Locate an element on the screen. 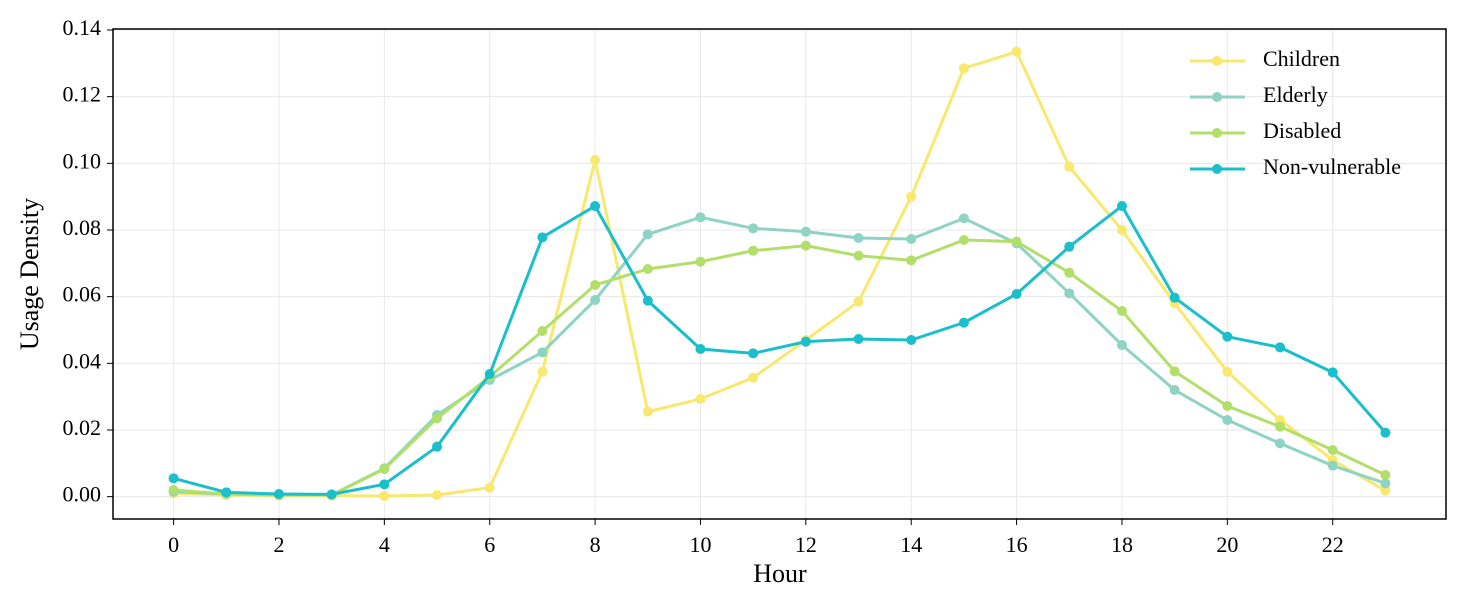 The height and width of the screenshot is (607, 1468). x-tick-label: 10 is located at coordinates (700, 544).